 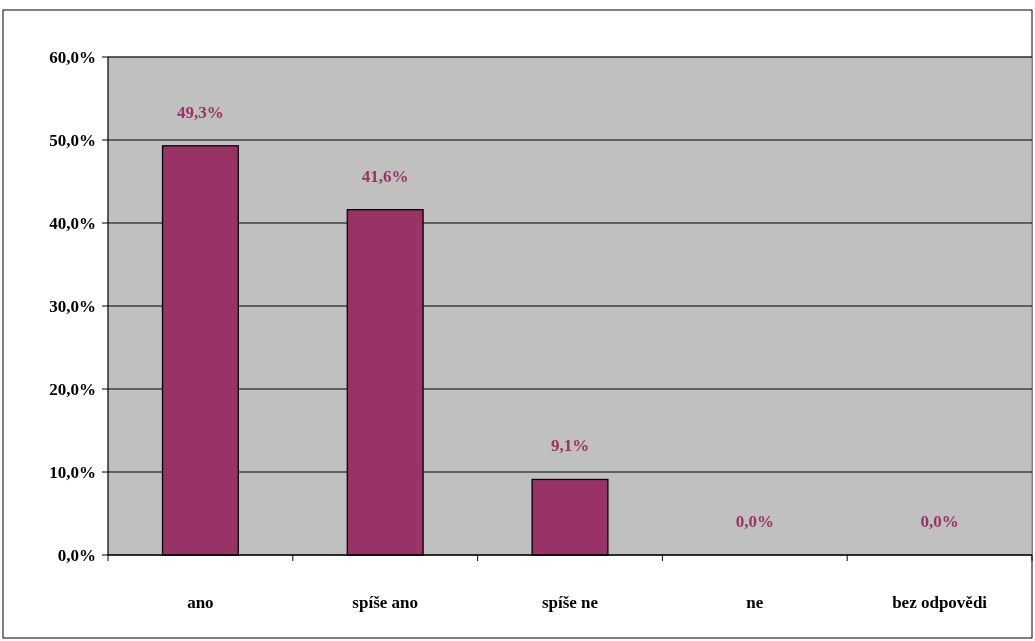 I want to click on y-tick-label: 10,0%, so click(x=72, y=472).